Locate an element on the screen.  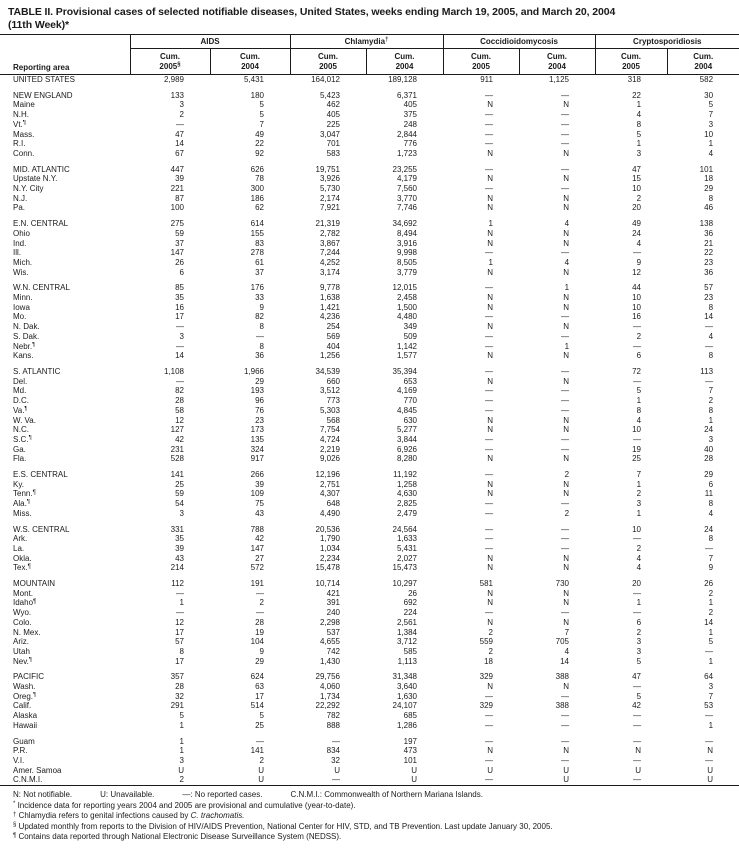
chlamydia-mark: † is located at coordinates (387, 40).